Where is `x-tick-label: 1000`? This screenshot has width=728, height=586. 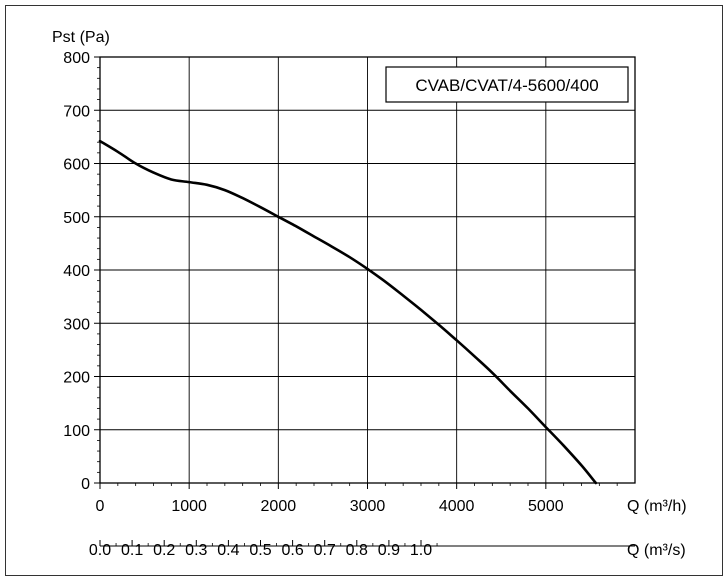 x-tick-label: 1000 is located at coordinates (189, 506).